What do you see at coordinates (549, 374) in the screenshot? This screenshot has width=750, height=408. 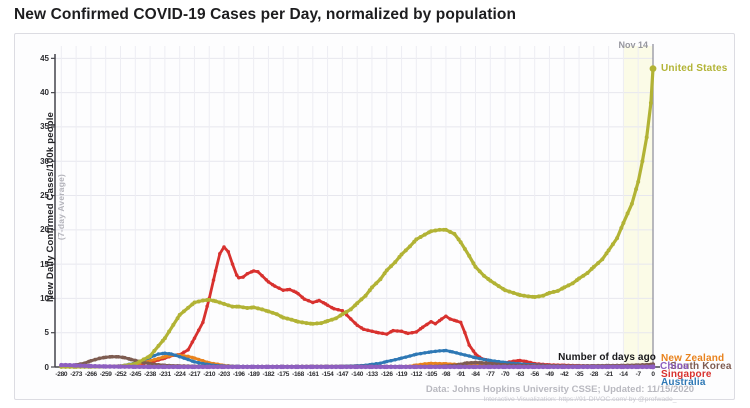 I see `x-tick-label: -49` at bounding box center [549, 374].